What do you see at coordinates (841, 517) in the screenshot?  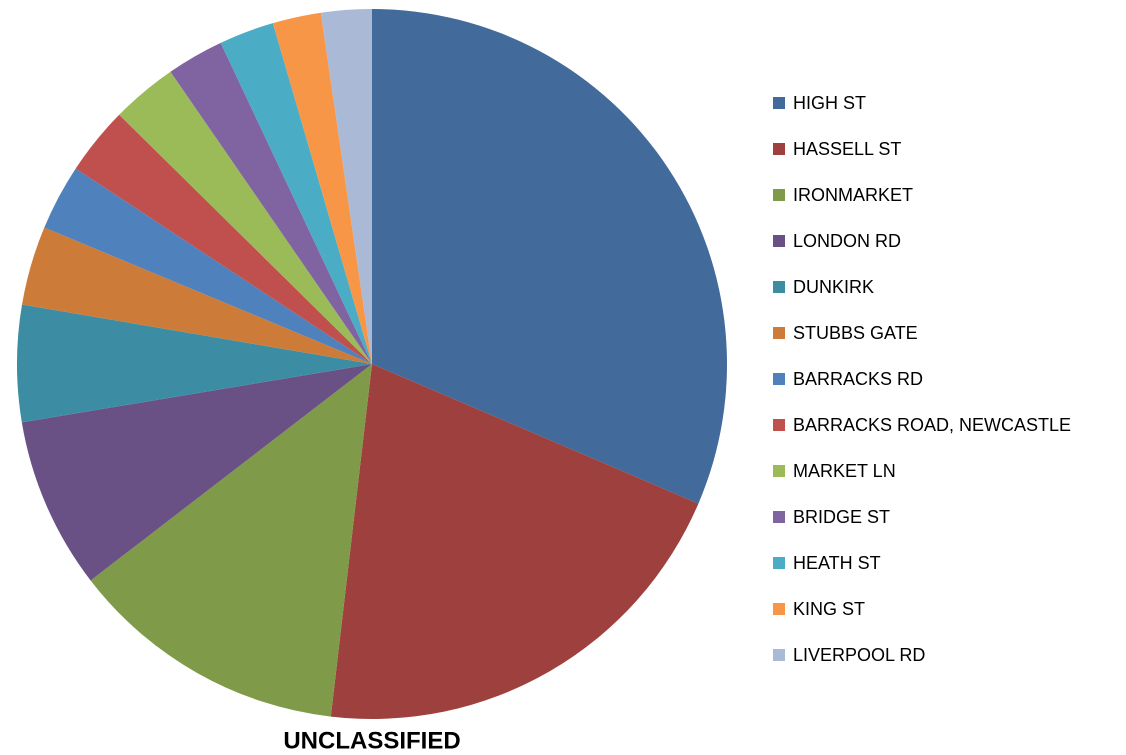 I see `legend-label: BRIDGE ST` at bounding box center [841, 517].